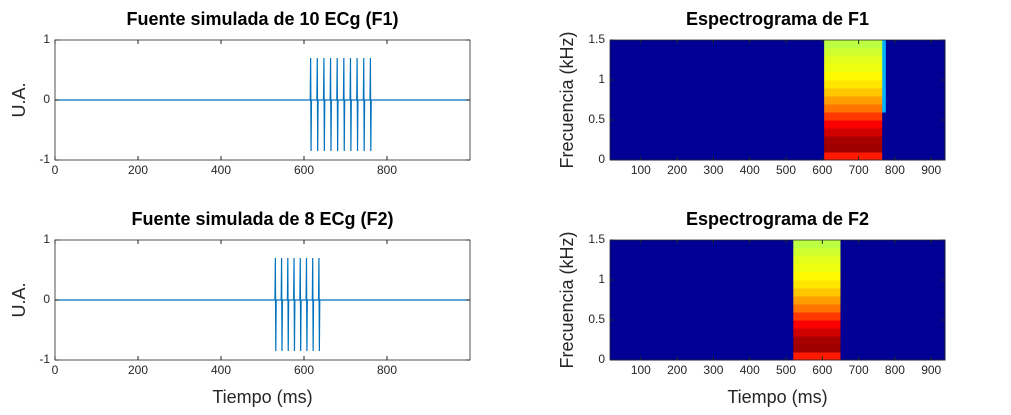  Describe the element at coordinates (46, 239) in the screenshot. I see `y-tick-label: 1` at that location.